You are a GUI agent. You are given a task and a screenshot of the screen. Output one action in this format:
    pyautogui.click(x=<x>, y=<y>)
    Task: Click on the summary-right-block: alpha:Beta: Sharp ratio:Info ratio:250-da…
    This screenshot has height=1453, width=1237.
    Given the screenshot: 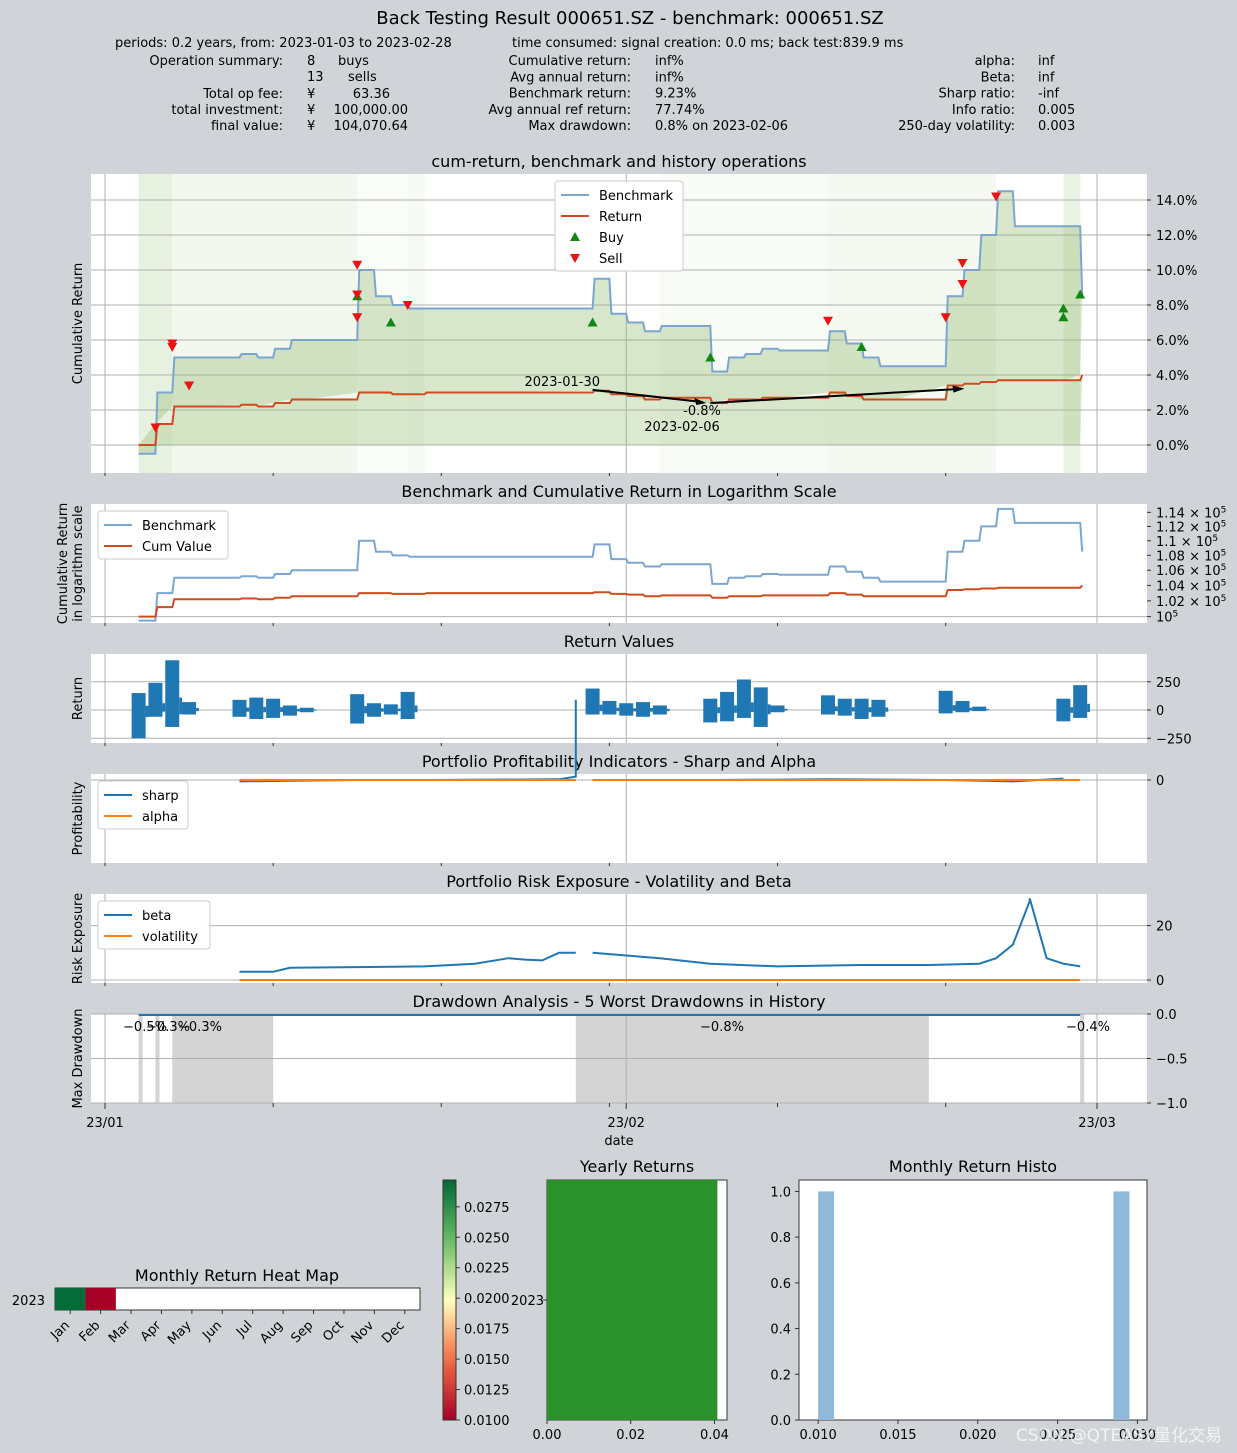 What is the action you would take?
    pyautogui.click(x=986, y=94)
    